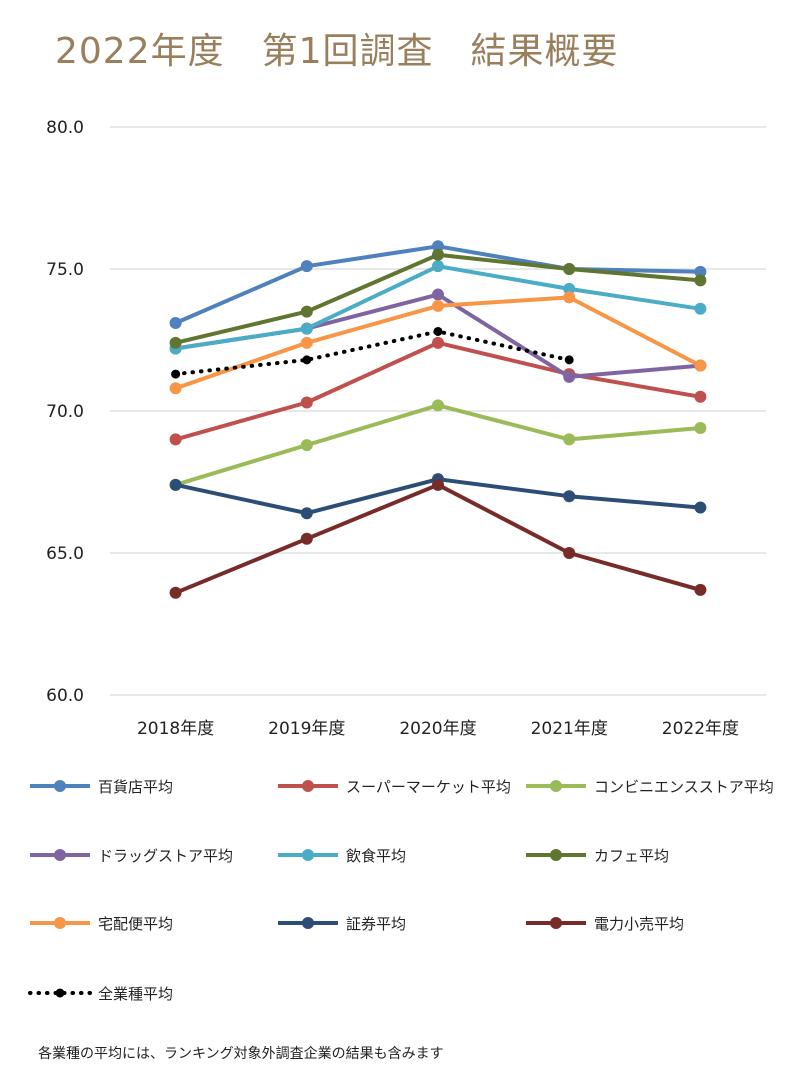 This screenshot has height=1077, width=800. I want to click on legend-item: 宅配便平均, so click(101, 924).